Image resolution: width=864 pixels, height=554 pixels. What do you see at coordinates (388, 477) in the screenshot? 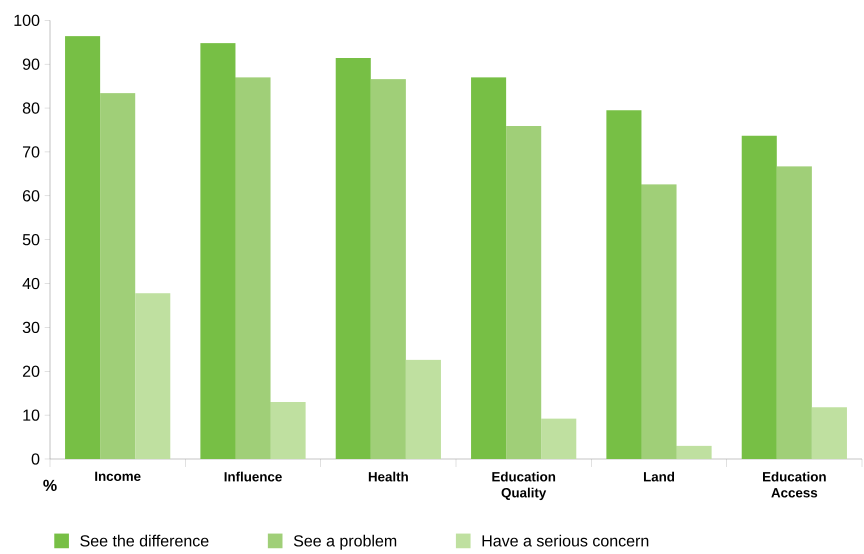
I see `x-tick-label: Health` at bounding box center [388, 477].